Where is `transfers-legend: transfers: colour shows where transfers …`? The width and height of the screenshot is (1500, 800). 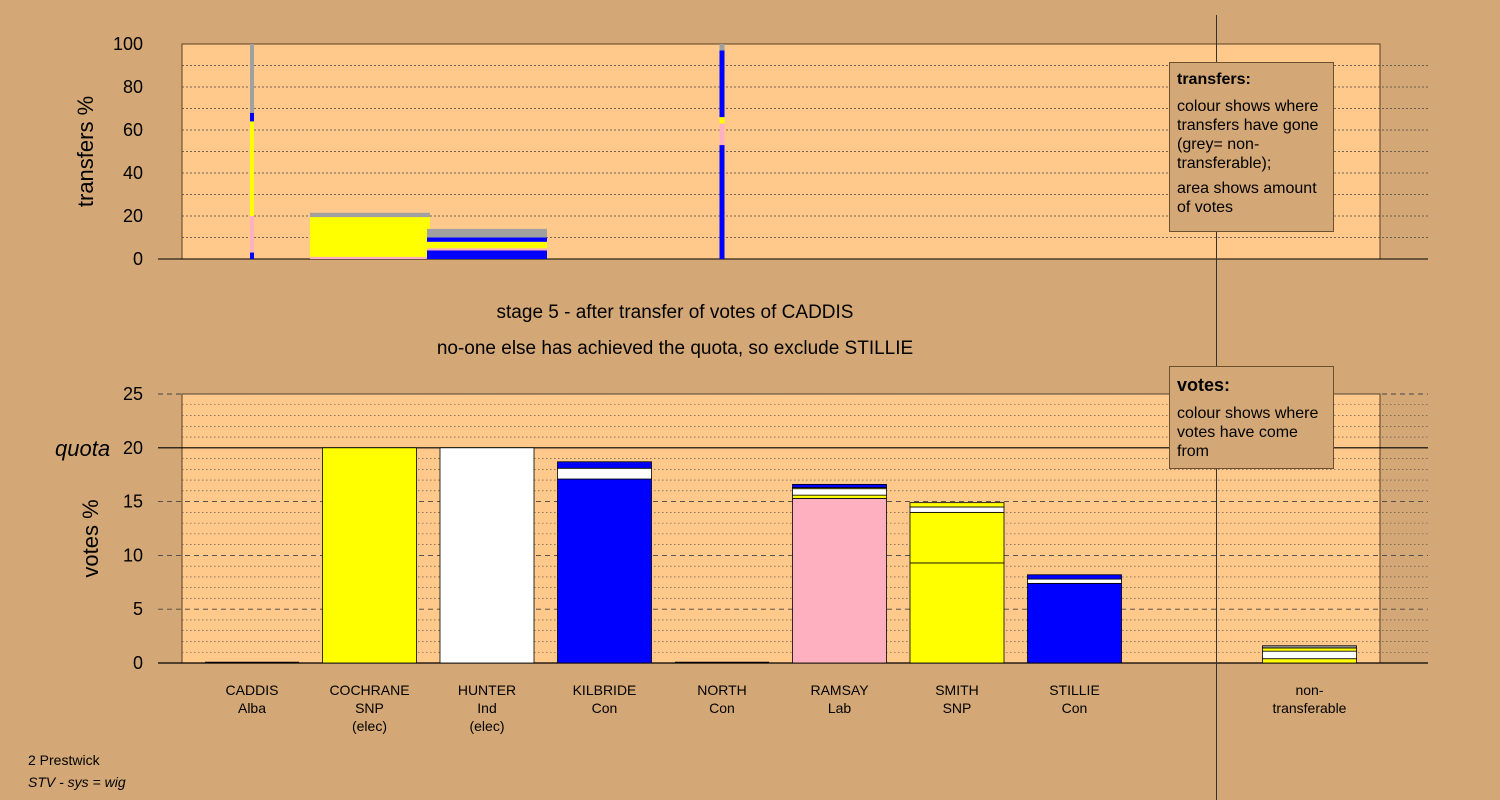 transfers-legend: transfers: colour shows where transfers … is located at coordinates (1251, 147).